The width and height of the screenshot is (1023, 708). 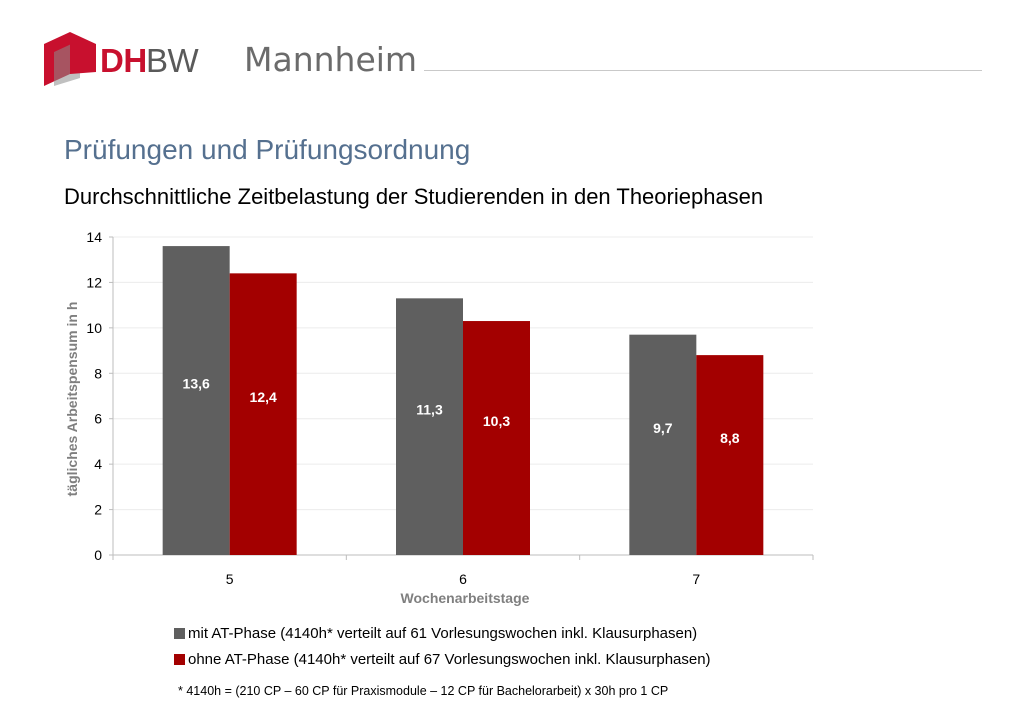 I want to click on y-tick-label-5: 10, so click(x=94, y=328).